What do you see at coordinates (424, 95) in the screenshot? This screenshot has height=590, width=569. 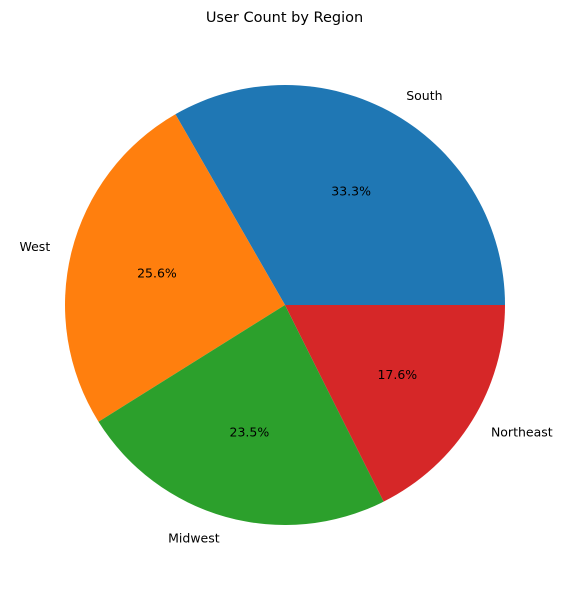 I see `slice-label-south: South` at bounding box center [424, 95].